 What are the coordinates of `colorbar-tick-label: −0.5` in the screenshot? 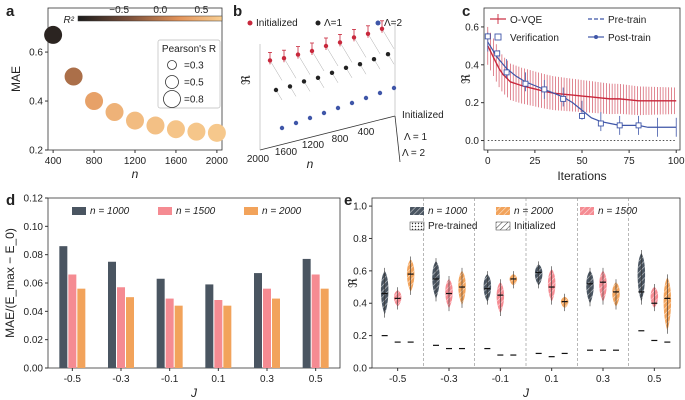 It's located at (119, 10).